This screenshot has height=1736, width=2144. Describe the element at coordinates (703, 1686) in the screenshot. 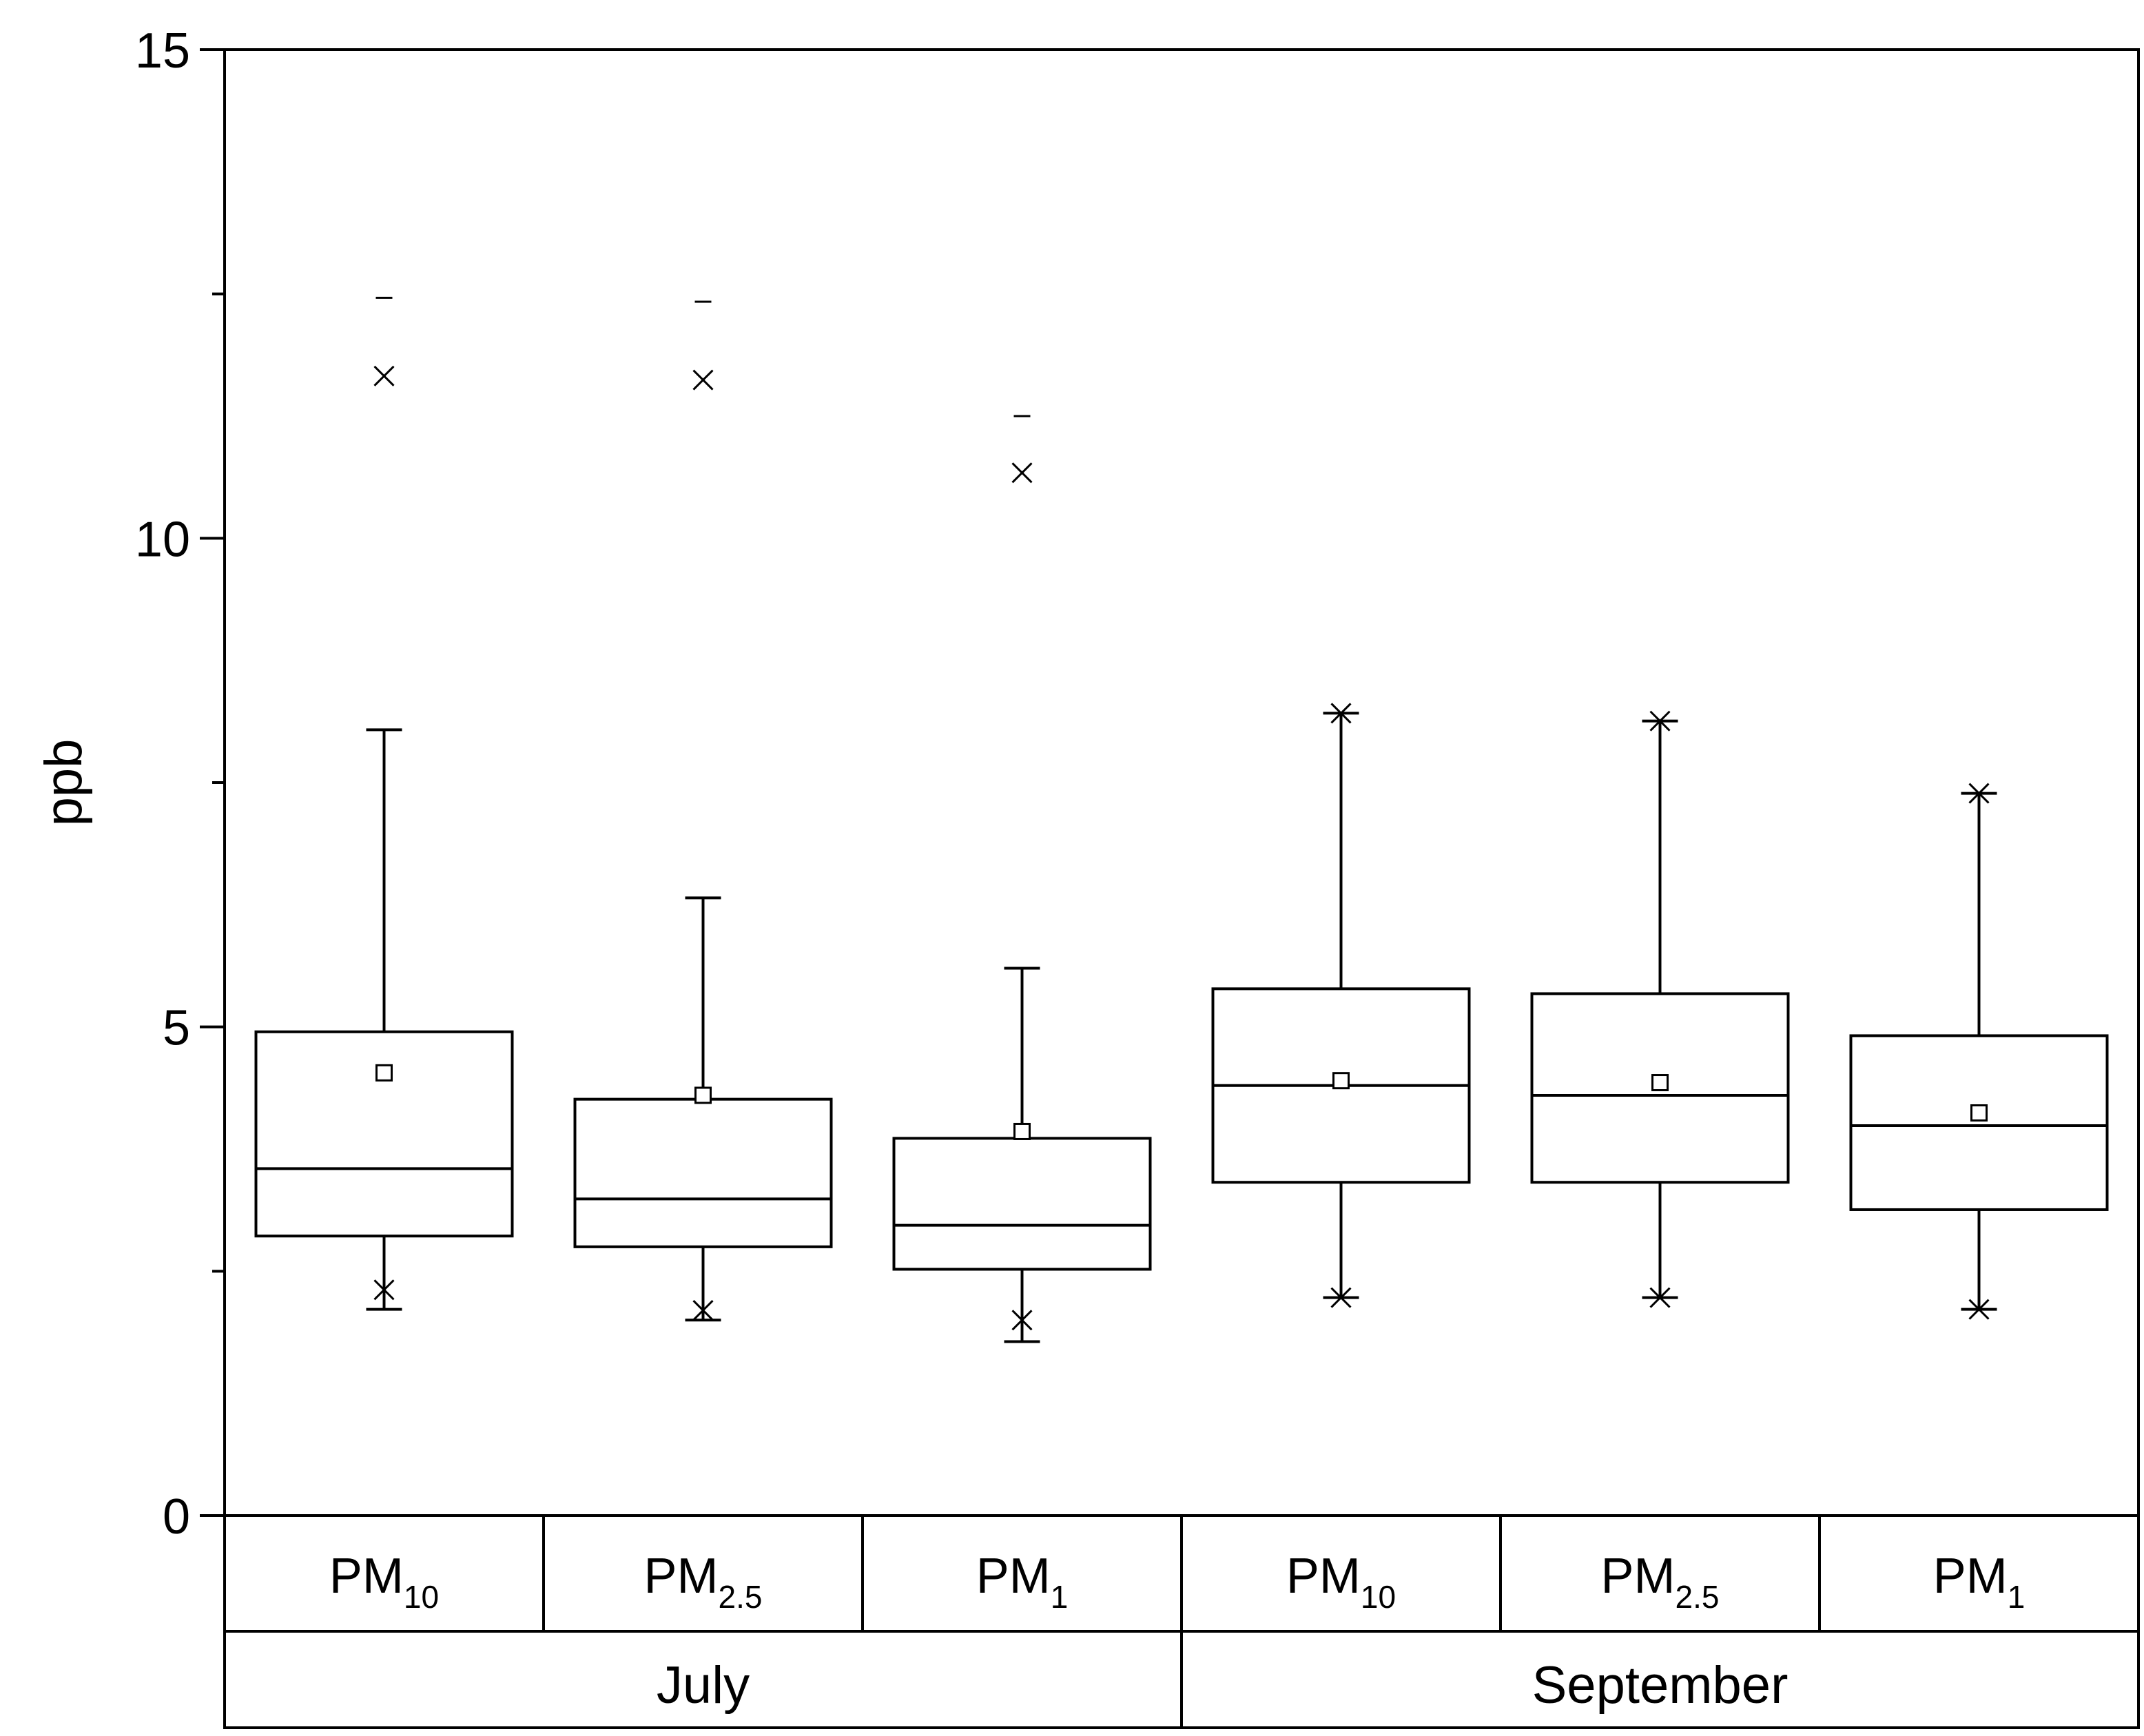

I see `group-label: July` at that location.